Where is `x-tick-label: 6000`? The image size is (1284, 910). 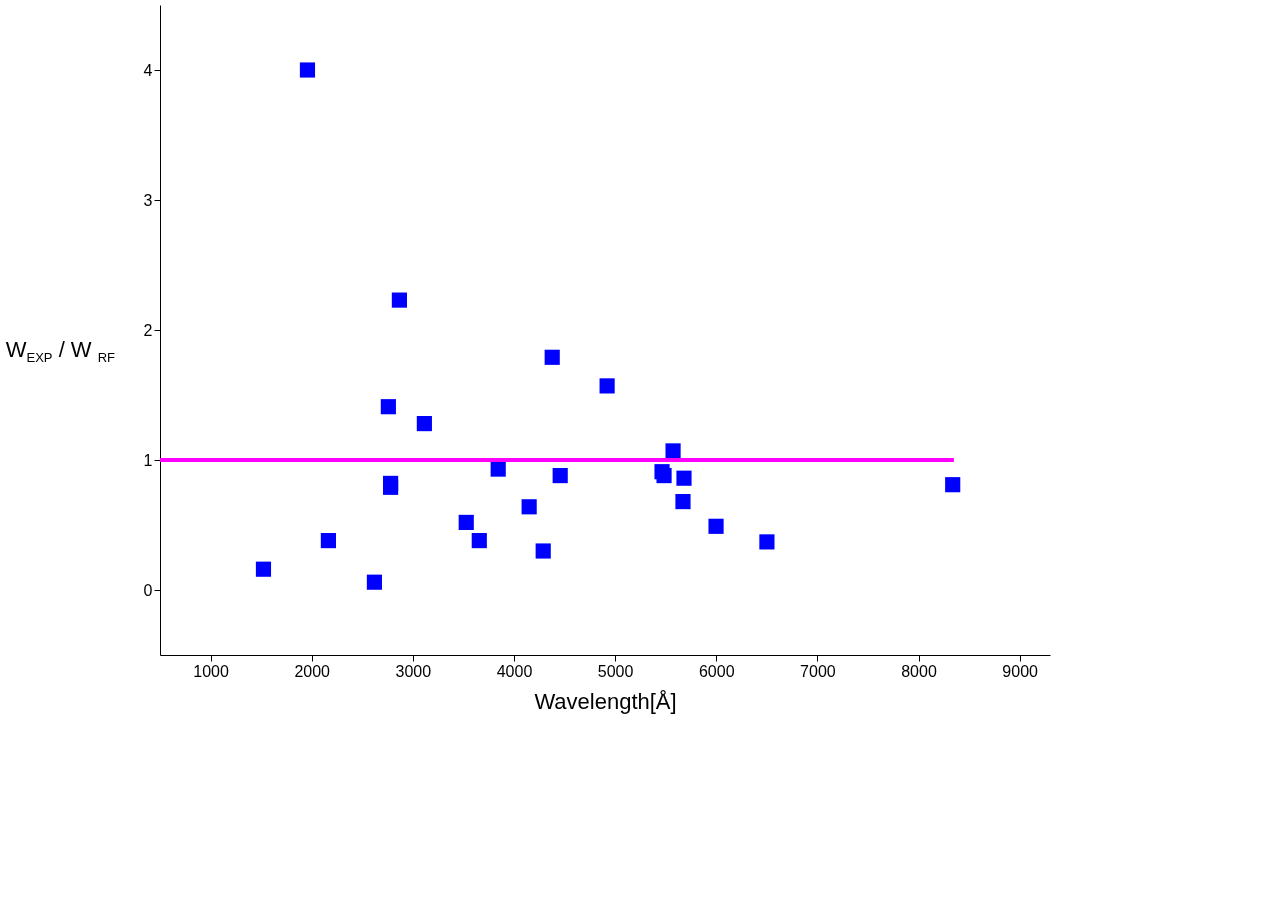
x-tick-label: 6000 is located at coordinates (716, 671).